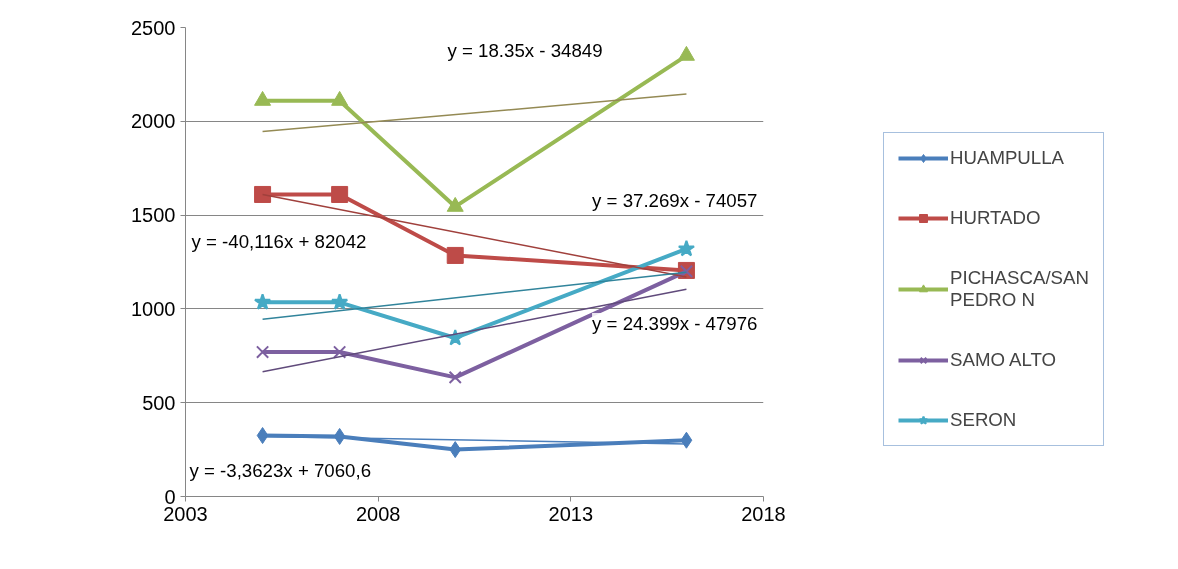  Describe the element at coordinates (153, 308) in the screenshot. I see `y-tick-label: 1000` at that location.